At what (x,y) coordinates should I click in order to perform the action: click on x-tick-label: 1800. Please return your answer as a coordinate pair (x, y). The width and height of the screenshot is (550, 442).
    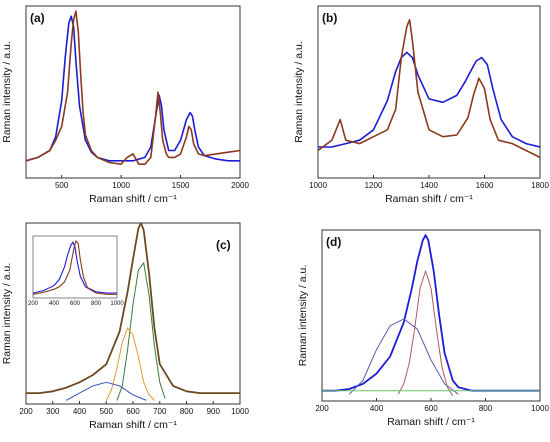
    Looking at the image, I should click on (540, 185).